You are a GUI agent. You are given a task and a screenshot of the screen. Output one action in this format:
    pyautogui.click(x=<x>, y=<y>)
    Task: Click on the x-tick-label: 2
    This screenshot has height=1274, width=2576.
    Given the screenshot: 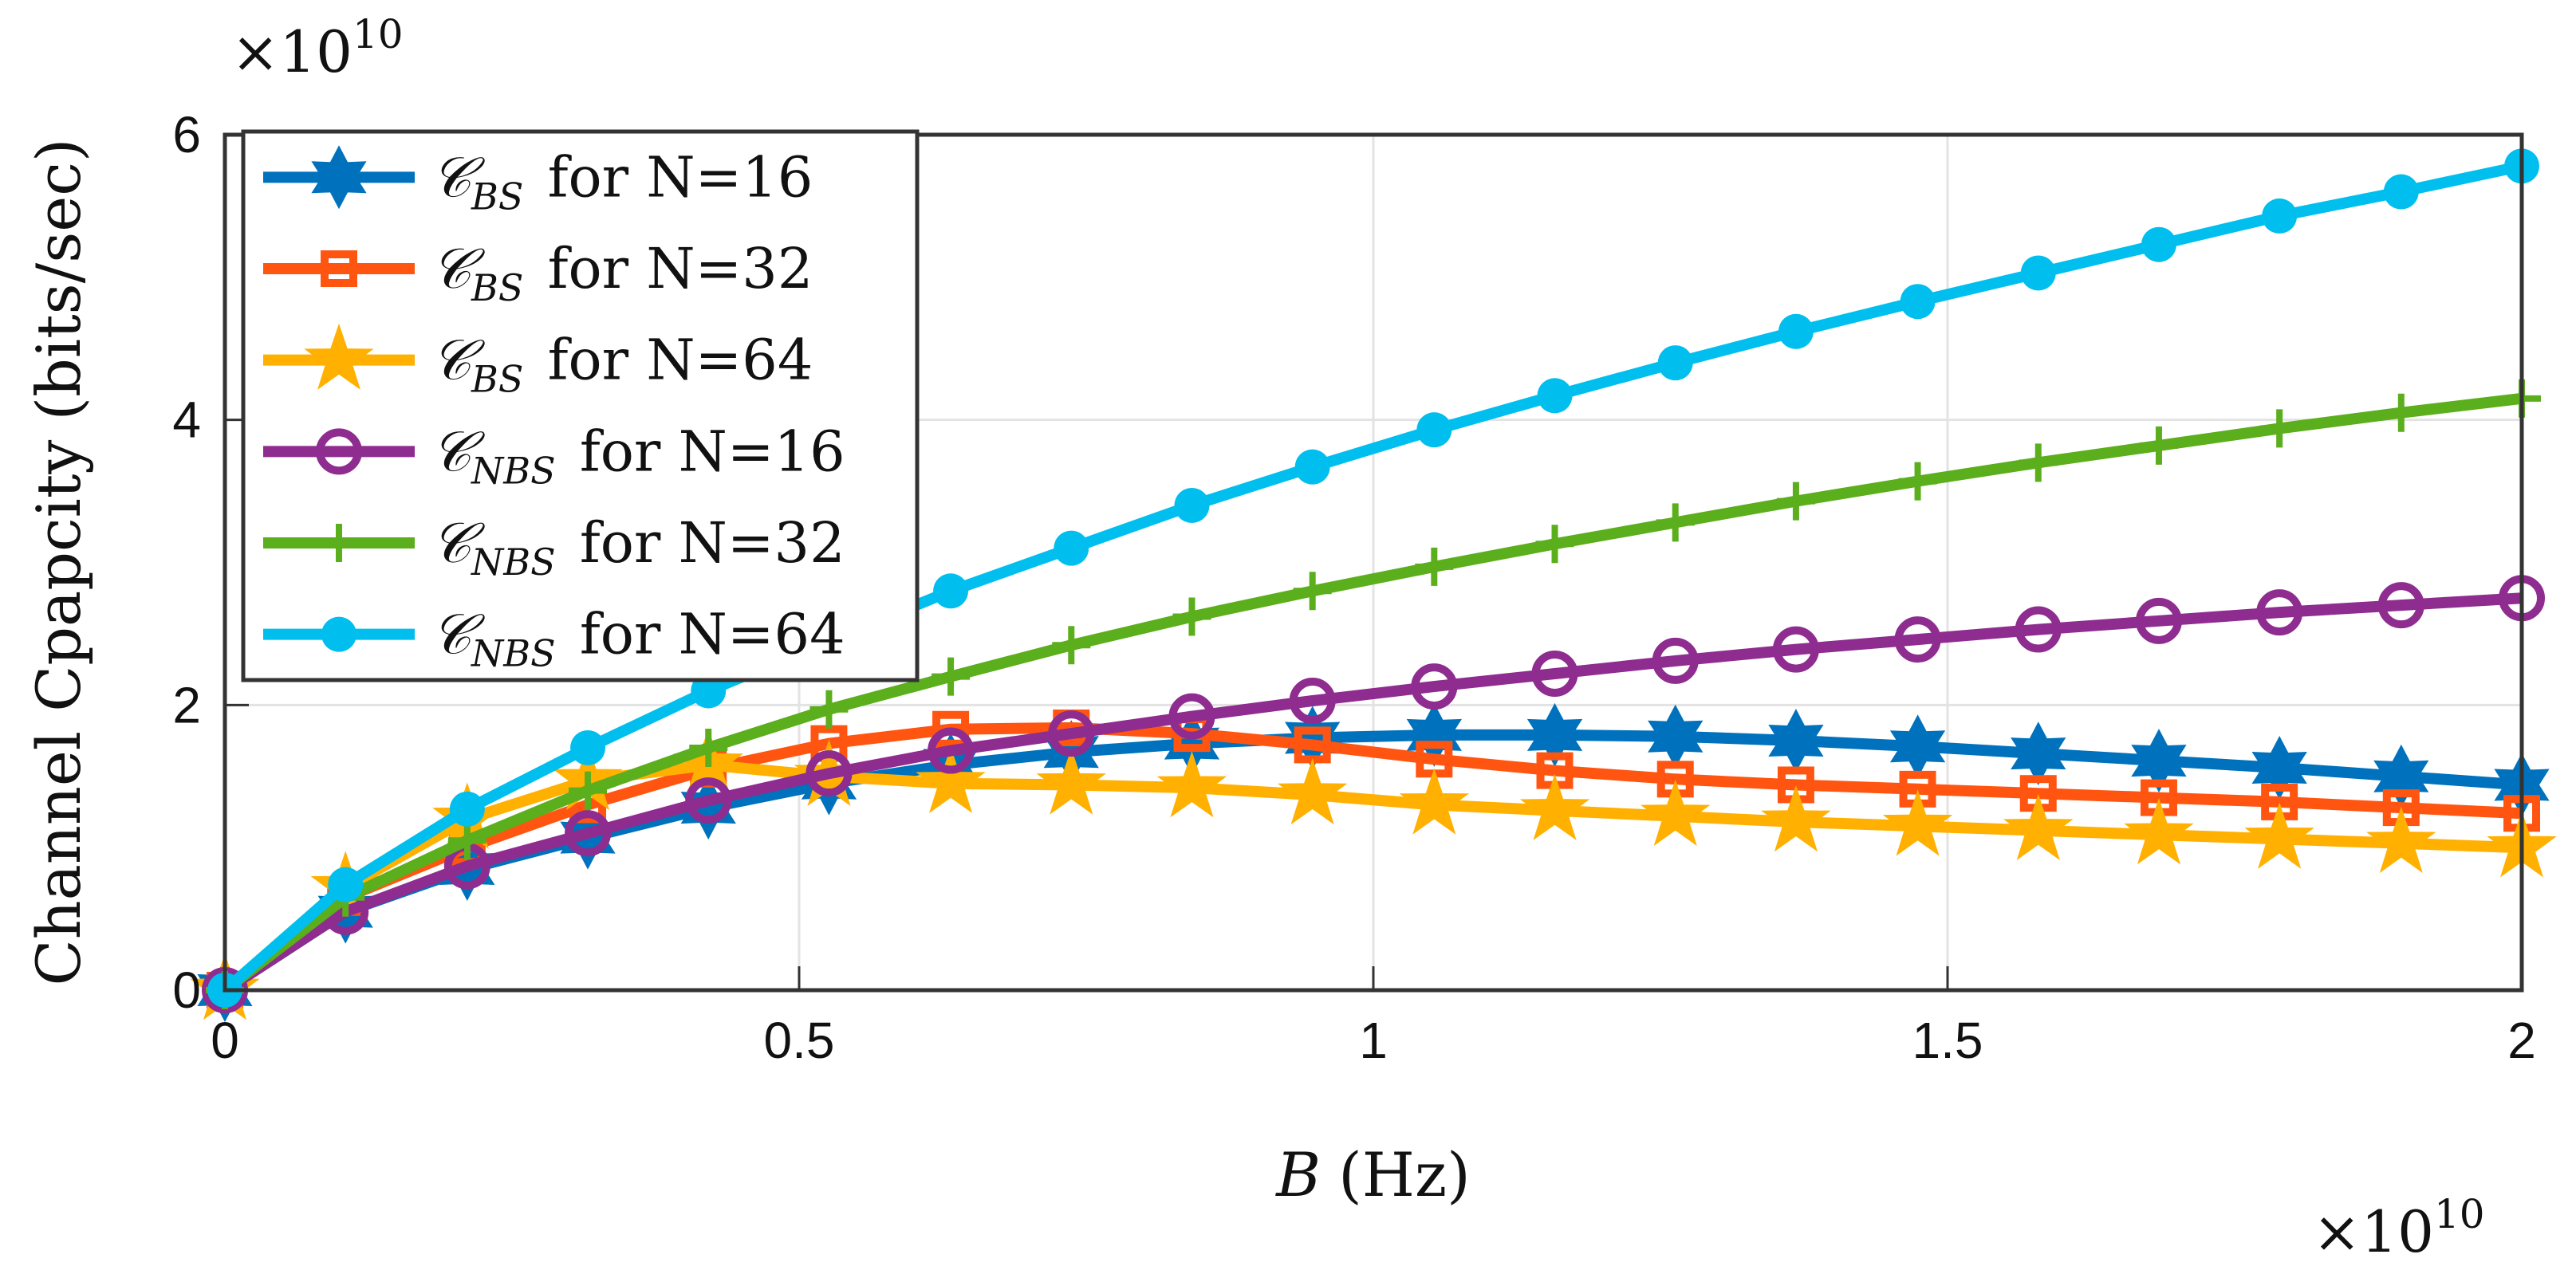 What is the action you would take?
    pyautogui.click(x=2521, y=1040)
    